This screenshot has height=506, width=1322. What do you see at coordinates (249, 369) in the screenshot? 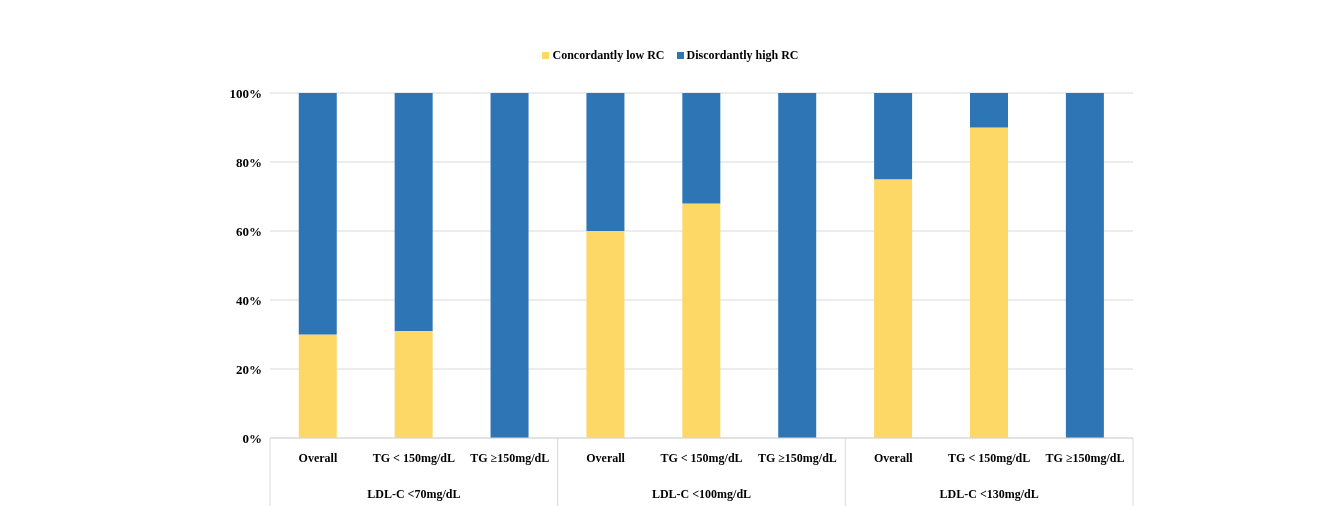
I see `y-tick-label: 20%` at bounding box center [249, 369].